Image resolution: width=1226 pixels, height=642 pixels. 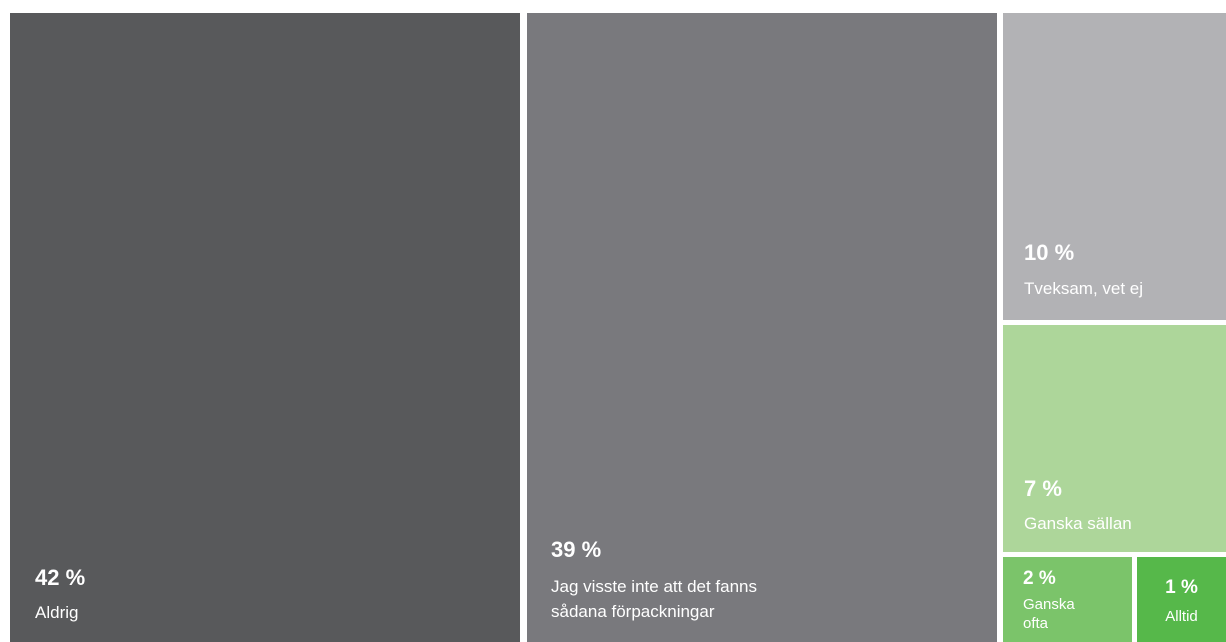 What do you see at coordinates (1043, 488) in the screenshot?
I see `tile-ganska-sallan-value: 7 %` at bounding box center [1043, 488].